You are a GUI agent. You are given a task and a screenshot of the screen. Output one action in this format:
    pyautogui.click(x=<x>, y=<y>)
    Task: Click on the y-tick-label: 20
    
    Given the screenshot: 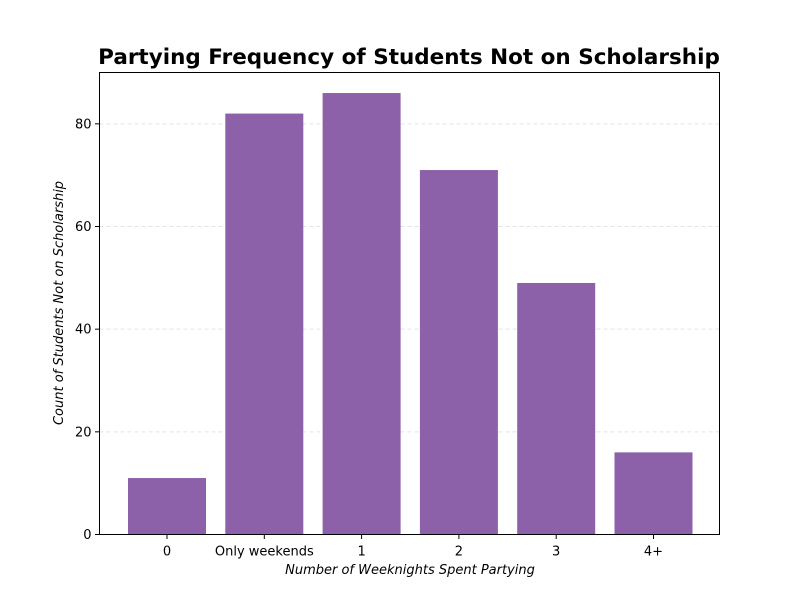 What is the action you would take?
    pyautogui.click(x=83, y=432)
    